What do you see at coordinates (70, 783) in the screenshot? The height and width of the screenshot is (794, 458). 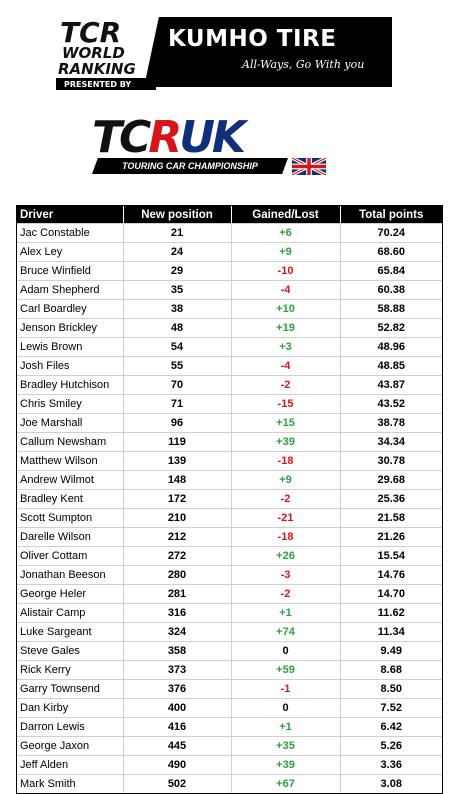 I see `driver-name: Mark Smith` at bounding box center [70, 783].